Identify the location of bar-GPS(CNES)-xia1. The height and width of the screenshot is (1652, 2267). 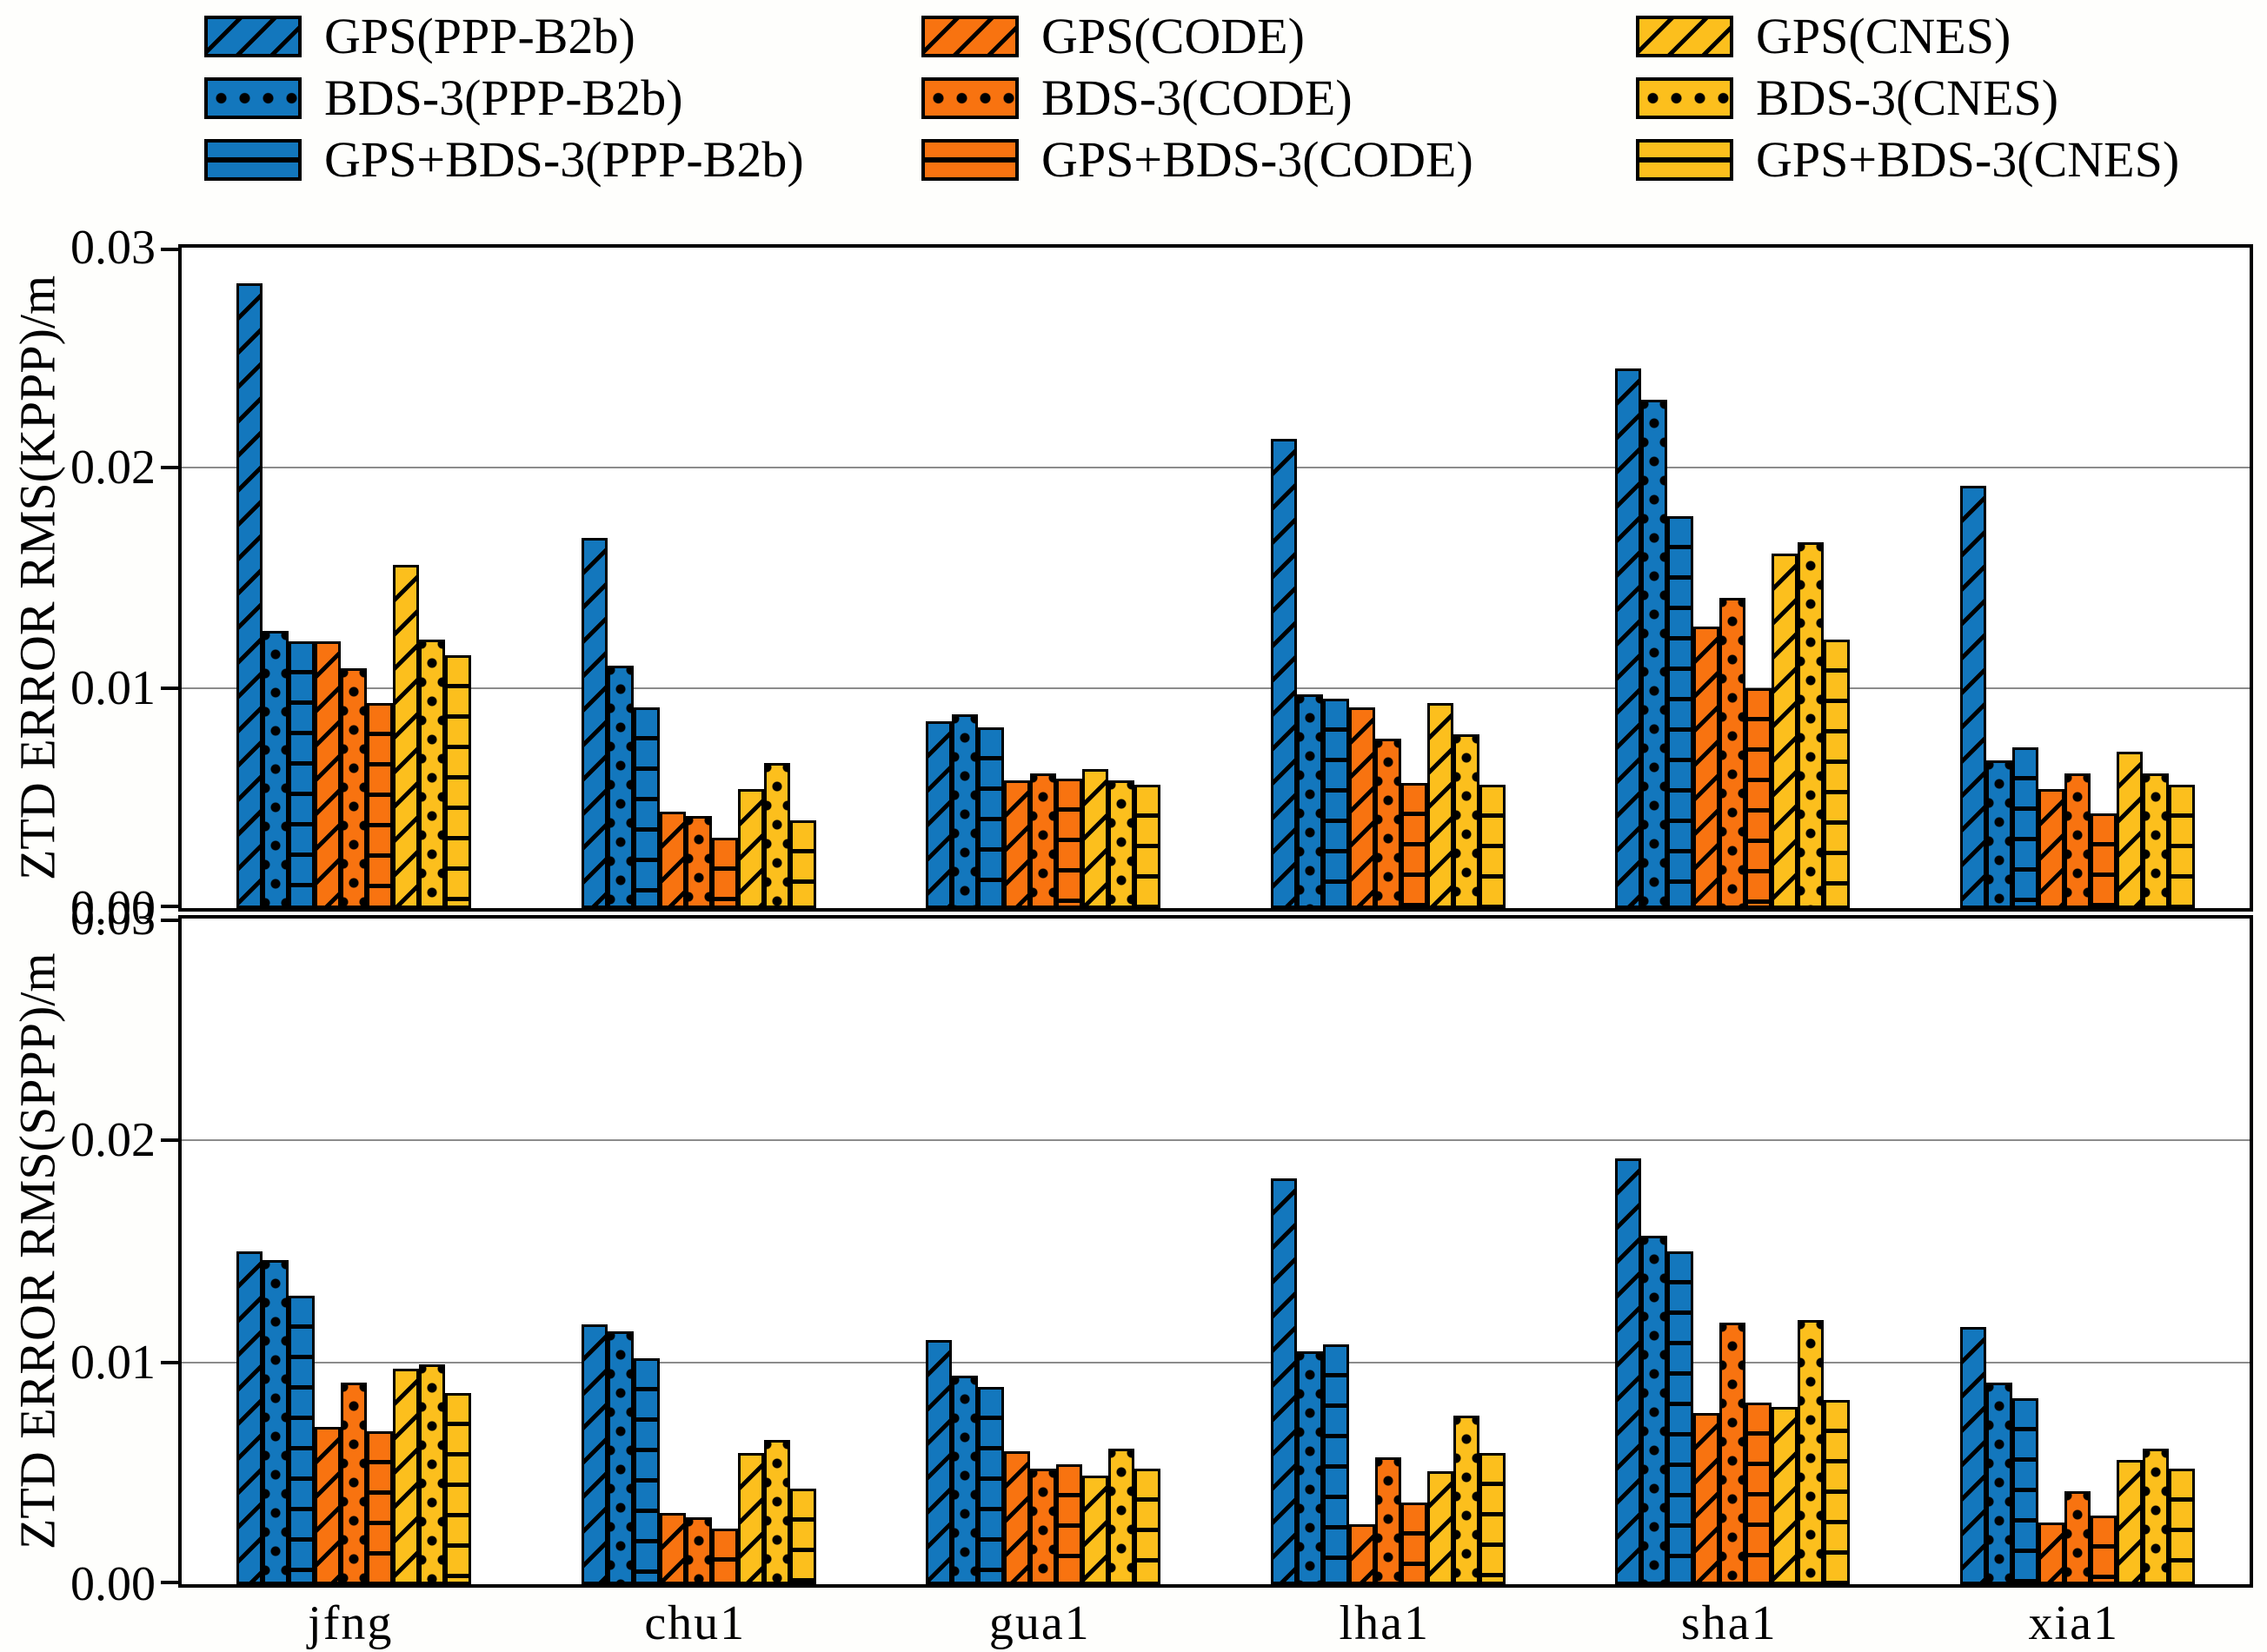
(2129, 1522).